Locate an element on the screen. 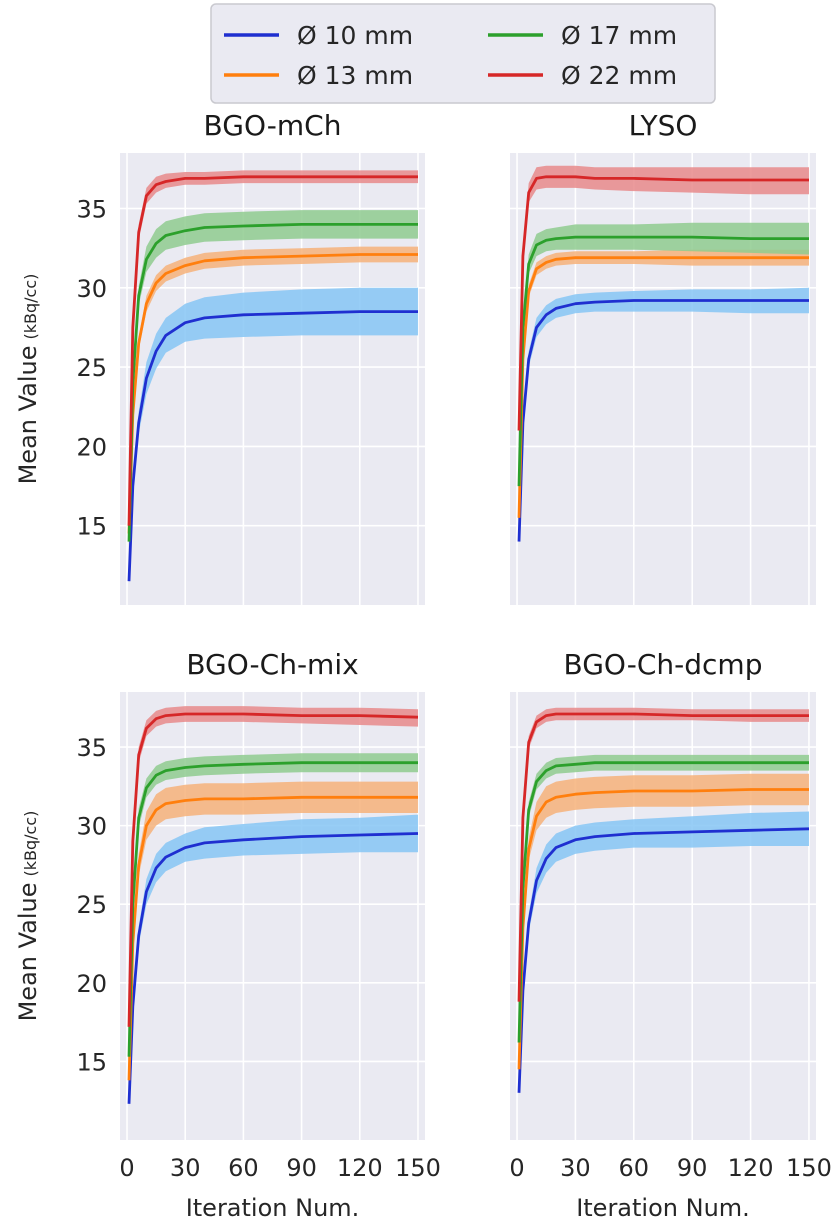  panel-title: LYSO is located at coordinates (663, 125).